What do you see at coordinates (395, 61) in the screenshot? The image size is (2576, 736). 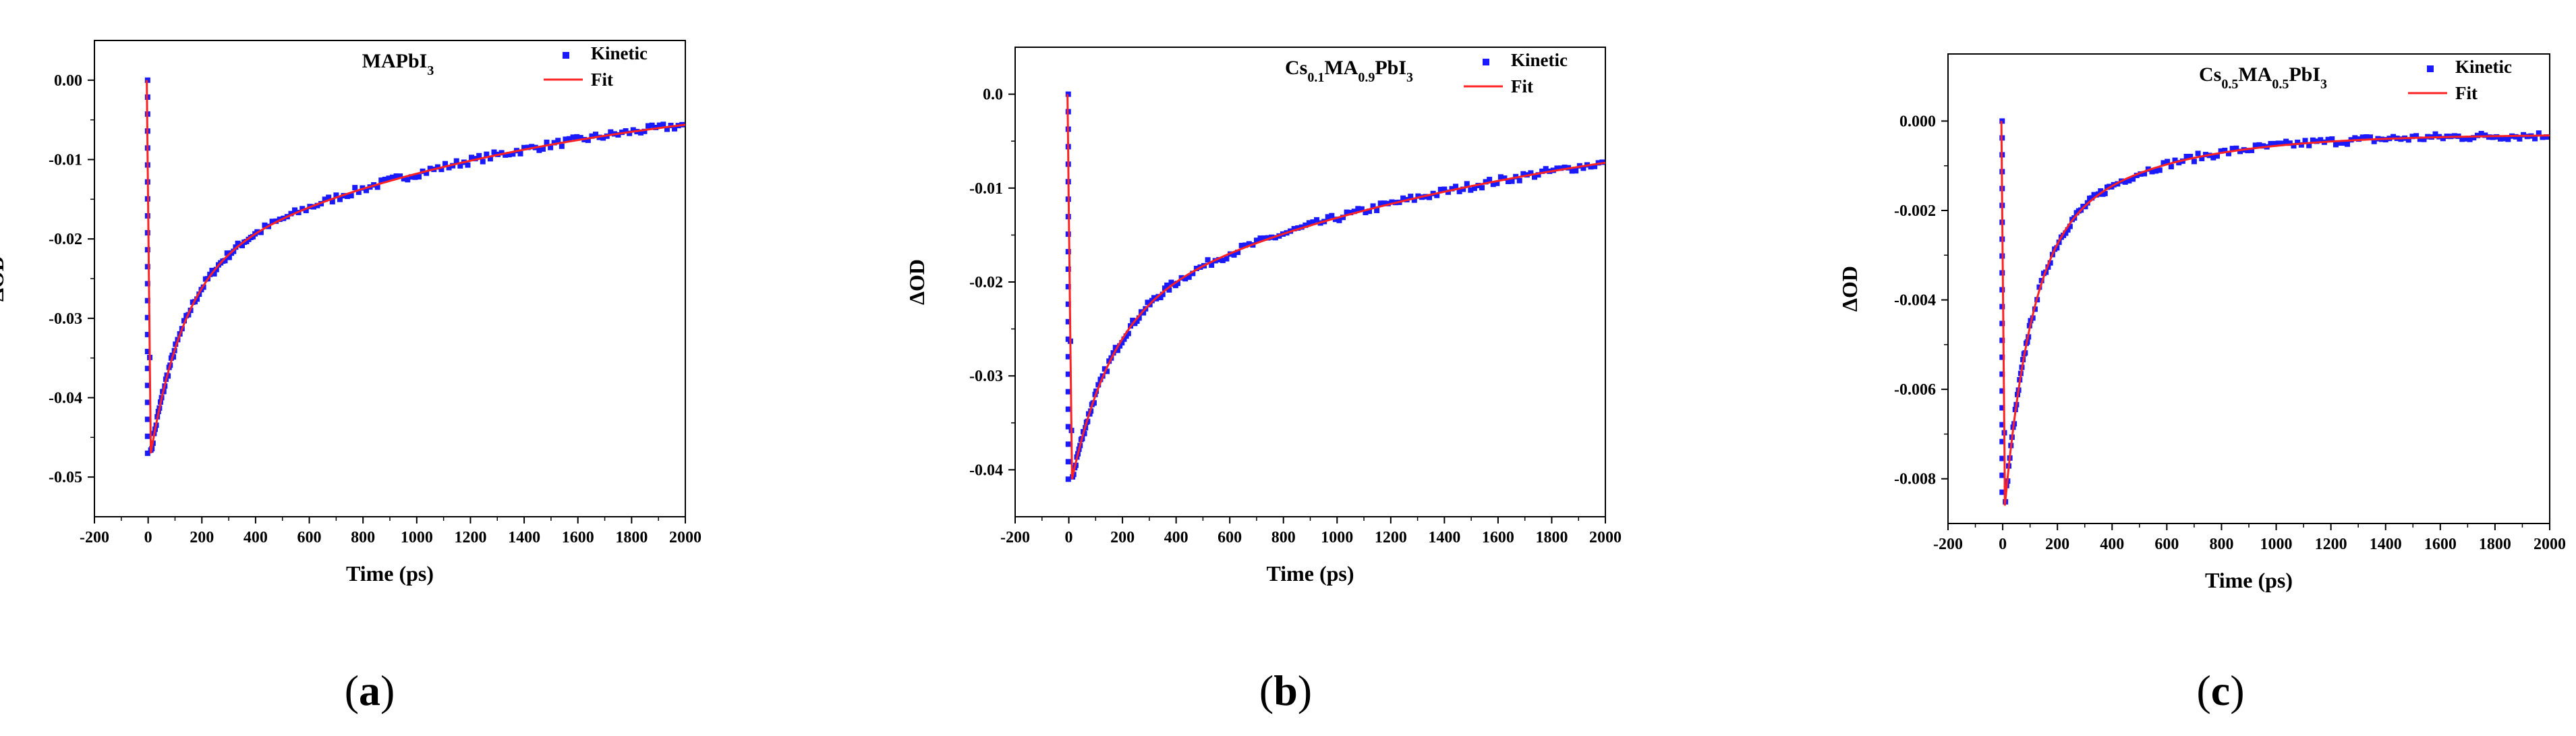 I see `title-text: MAPbI` at bounding box center [395, 61].